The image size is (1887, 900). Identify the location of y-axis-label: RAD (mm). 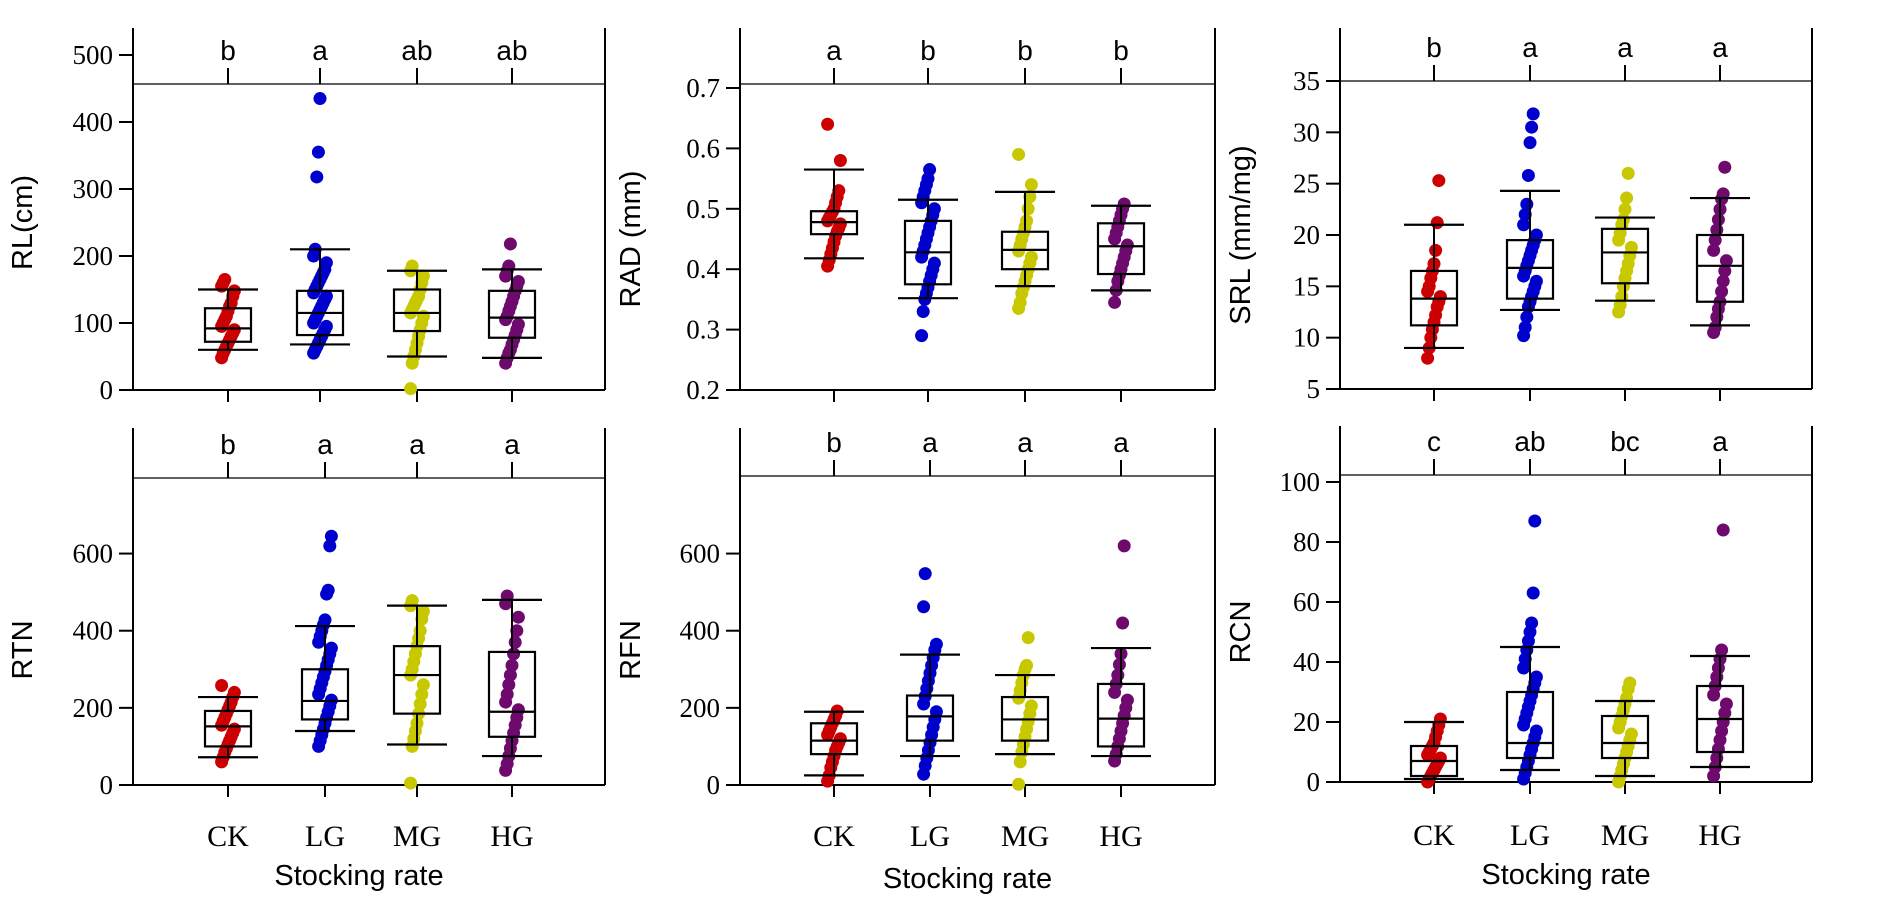
(631, 239).